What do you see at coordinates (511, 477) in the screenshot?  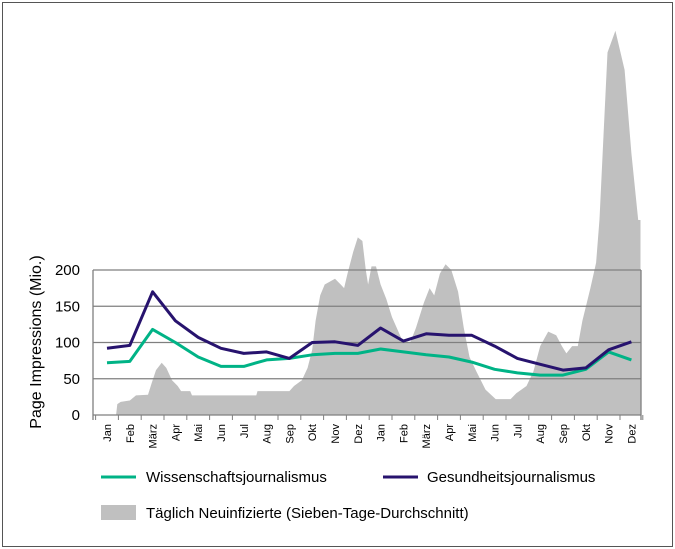 I see `legend-label-gesundheit: Gesundheitsjournalismus` at bounding box center [511, 477].